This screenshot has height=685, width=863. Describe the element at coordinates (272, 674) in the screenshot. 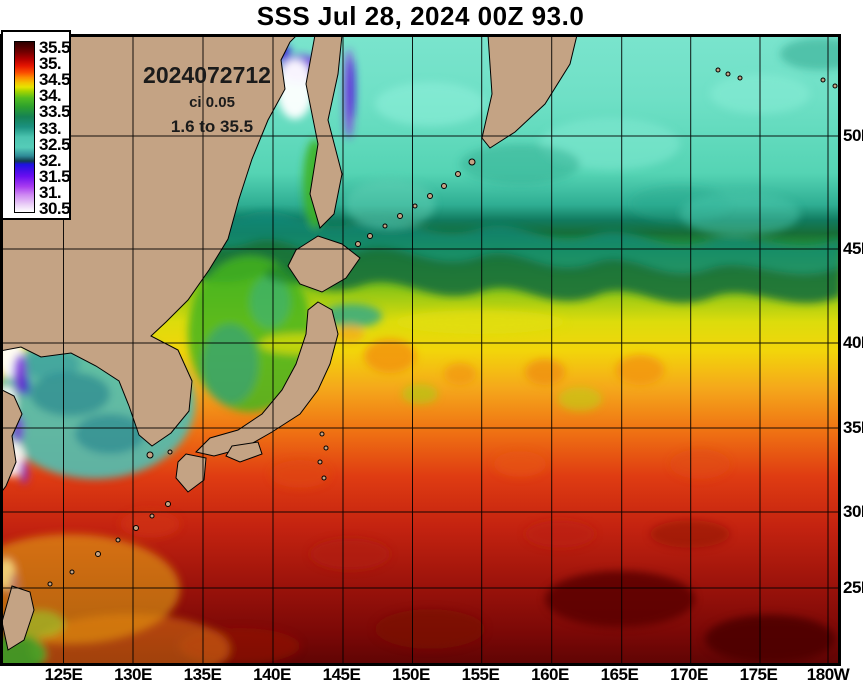

I see `lon-tick-label: 140E` at that location.